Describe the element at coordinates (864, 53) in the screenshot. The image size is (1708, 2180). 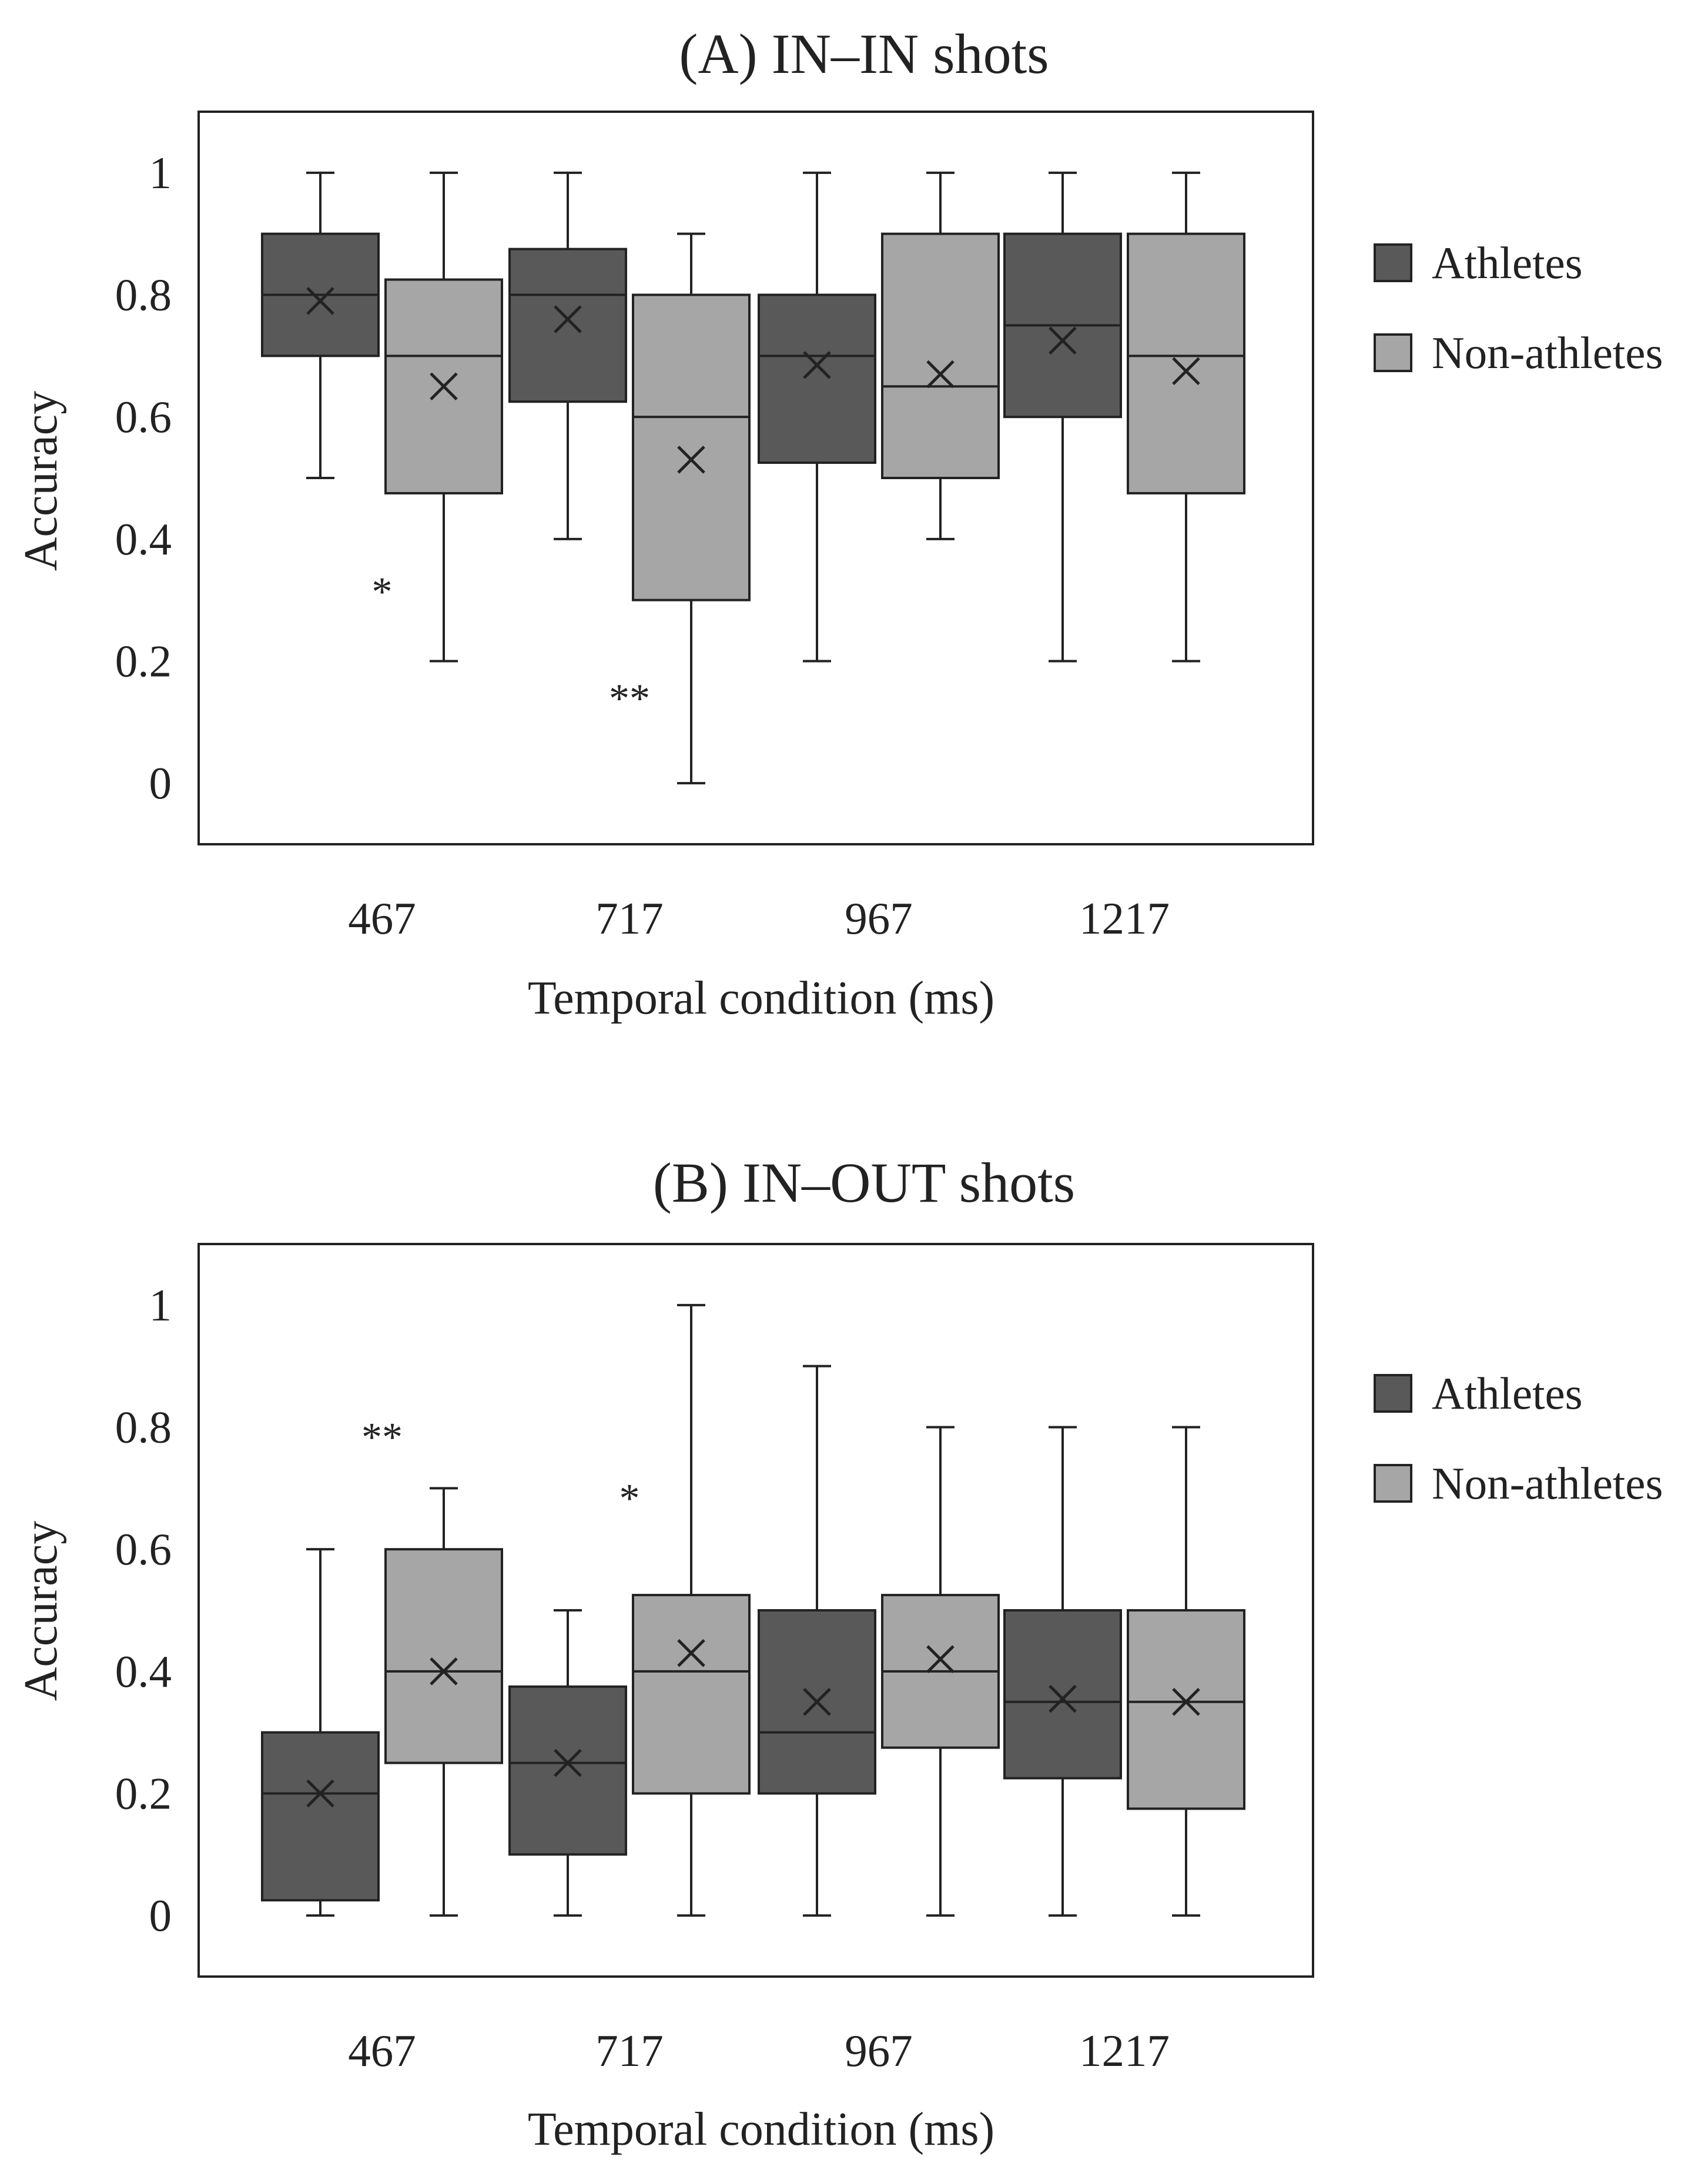
I see `panel-title: (A) IN–IN shots` at that location.